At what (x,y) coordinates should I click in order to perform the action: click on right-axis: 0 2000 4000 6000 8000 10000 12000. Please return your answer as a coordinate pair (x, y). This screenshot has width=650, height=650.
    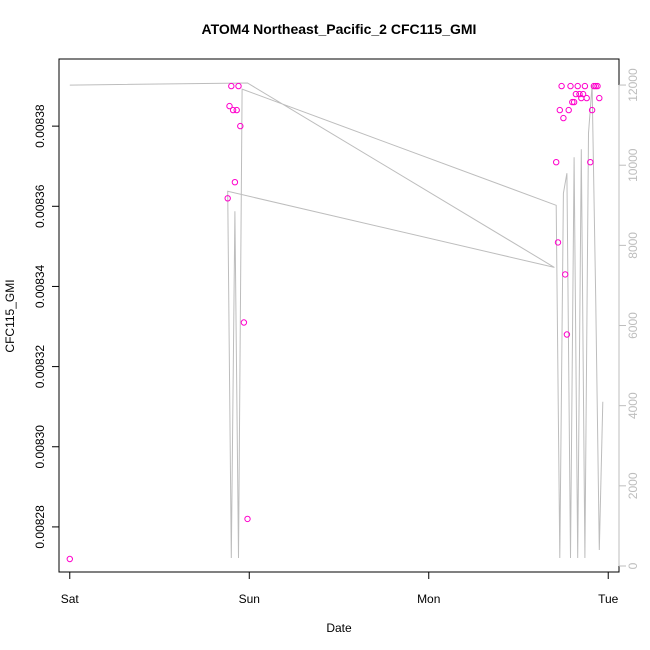
    Looking at the image, I should click on (629, 318).